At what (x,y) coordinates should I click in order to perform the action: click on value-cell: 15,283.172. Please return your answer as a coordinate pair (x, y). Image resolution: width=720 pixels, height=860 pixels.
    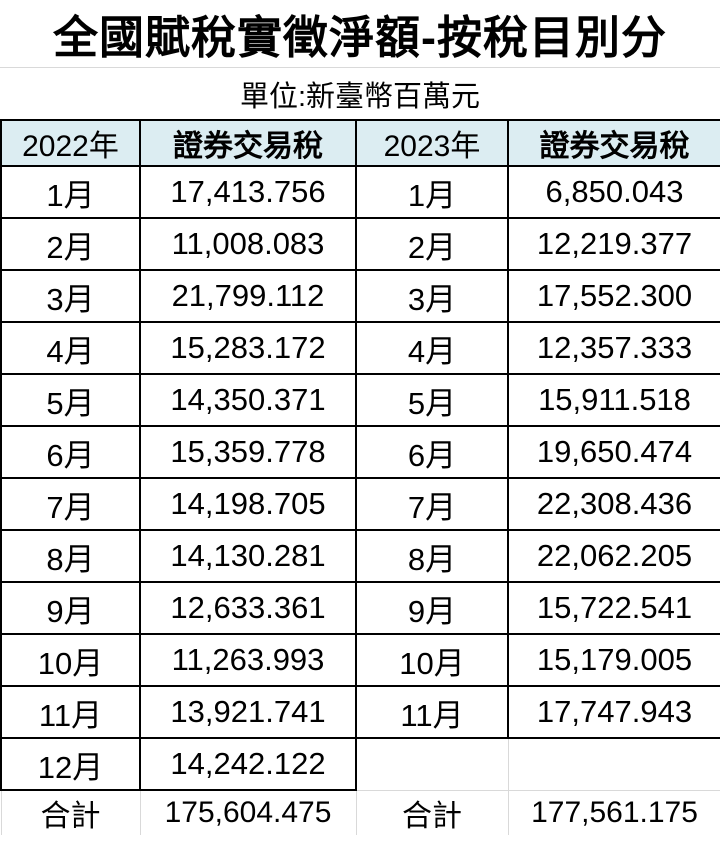
    Looking at the image, I should click on (248, 348).